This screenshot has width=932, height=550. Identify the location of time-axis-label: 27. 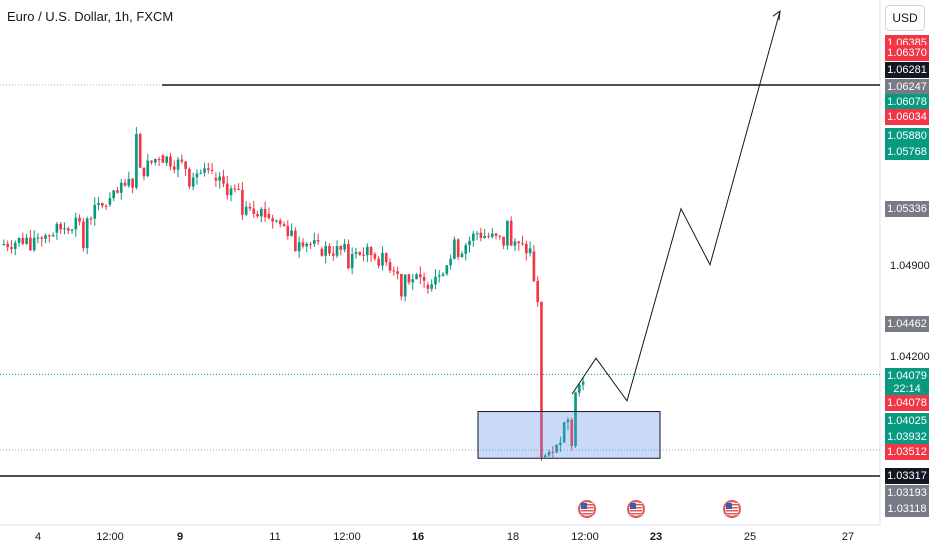
(848, 537).